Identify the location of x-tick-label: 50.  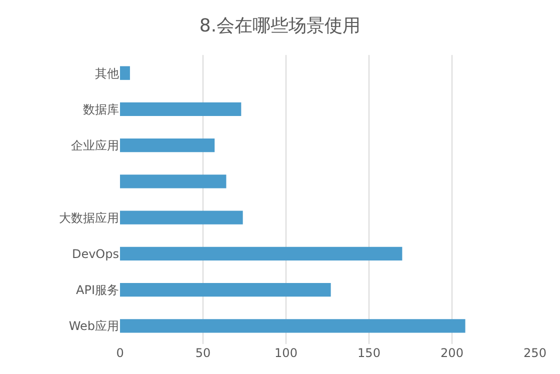
(203, 353).